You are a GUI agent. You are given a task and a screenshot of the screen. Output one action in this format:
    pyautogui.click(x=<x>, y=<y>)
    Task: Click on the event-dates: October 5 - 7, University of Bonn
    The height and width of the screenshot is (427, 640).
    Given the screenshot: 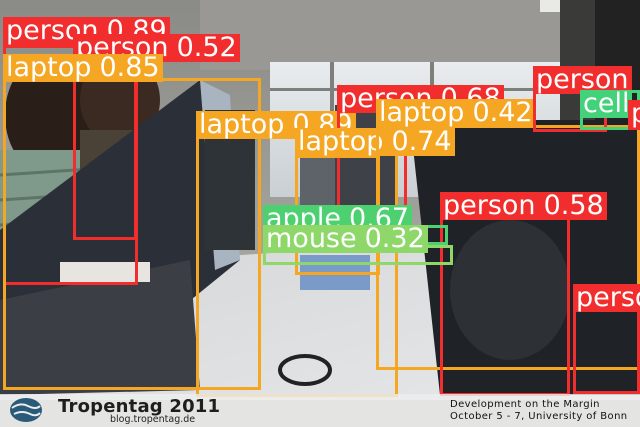 What is the action you would take?
    pyautogui.click(x=539, y=416)
    